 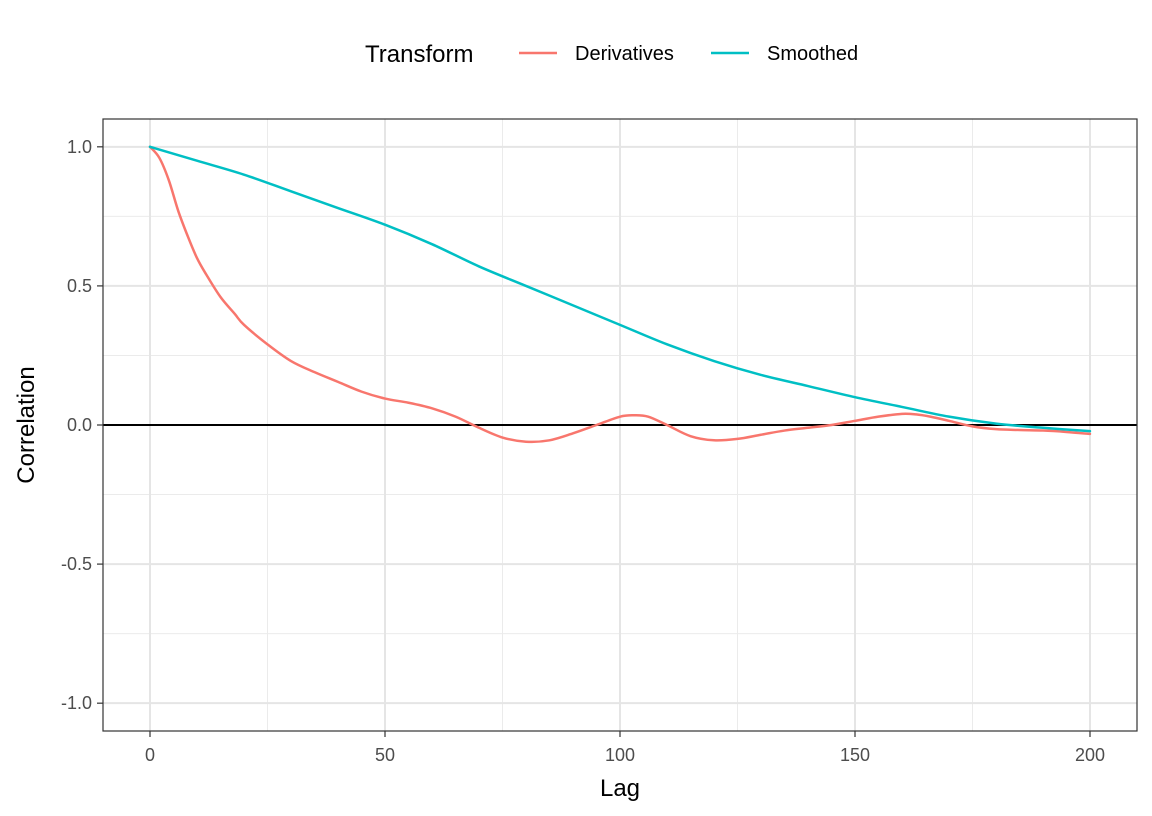 I want to click on legend-label-smoothed: Smoothed, so click(x=812, y=54).